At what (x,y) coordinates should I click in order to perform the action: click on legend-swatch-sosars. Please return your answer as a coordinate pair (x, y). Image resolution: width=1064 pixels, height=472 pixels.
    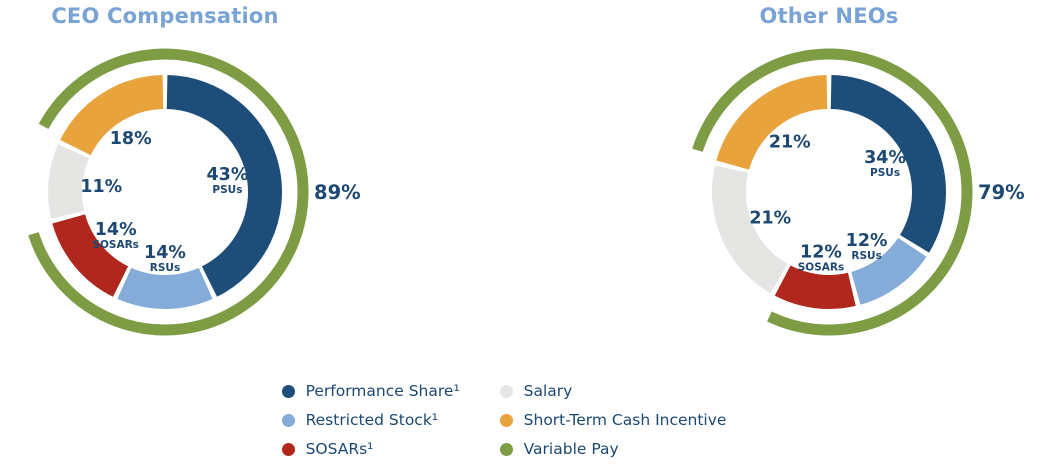
    Looking at the image, I should click on (288, 449).